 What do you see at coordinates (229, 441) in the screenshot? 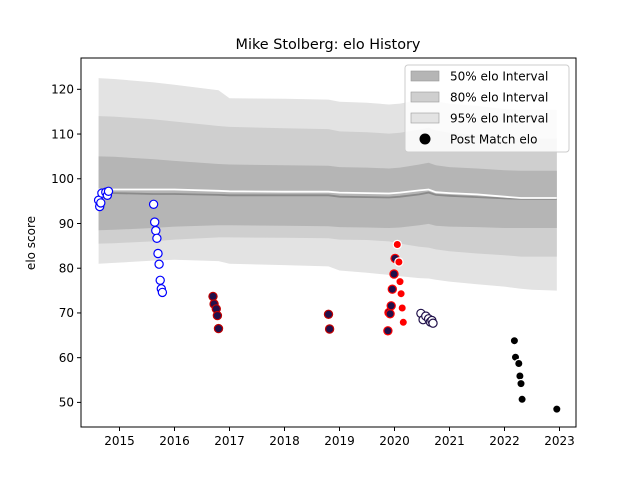
I see `x-tick-label: 2017` at bounding box center [229, 441].